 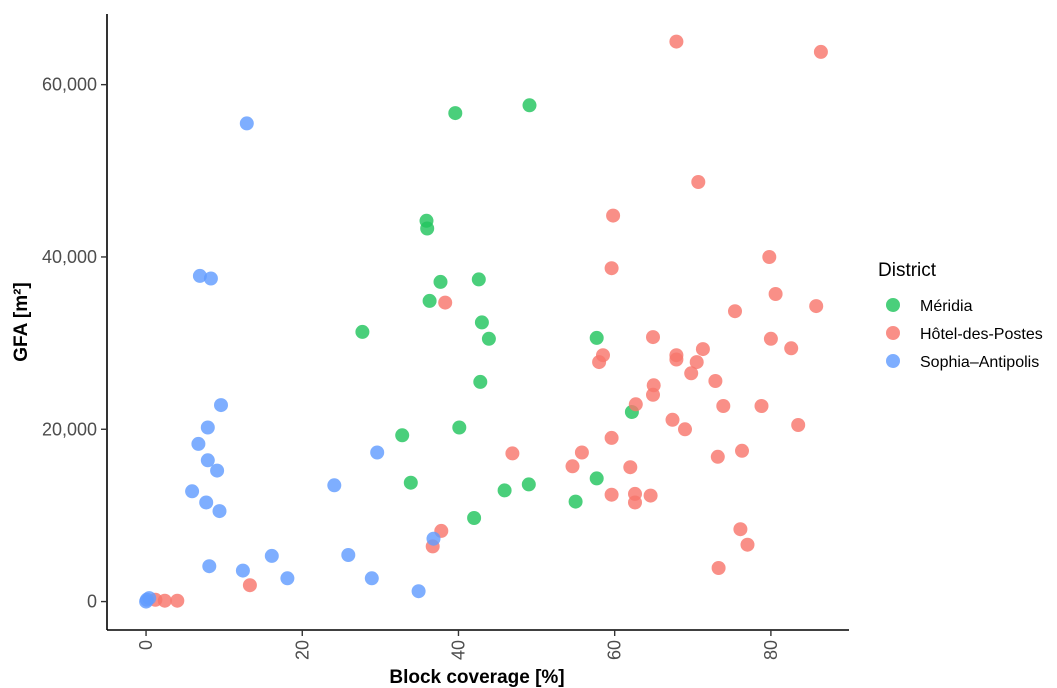 I want to click on y-axis-title: GFA [m²], so click(x=21, y=322).